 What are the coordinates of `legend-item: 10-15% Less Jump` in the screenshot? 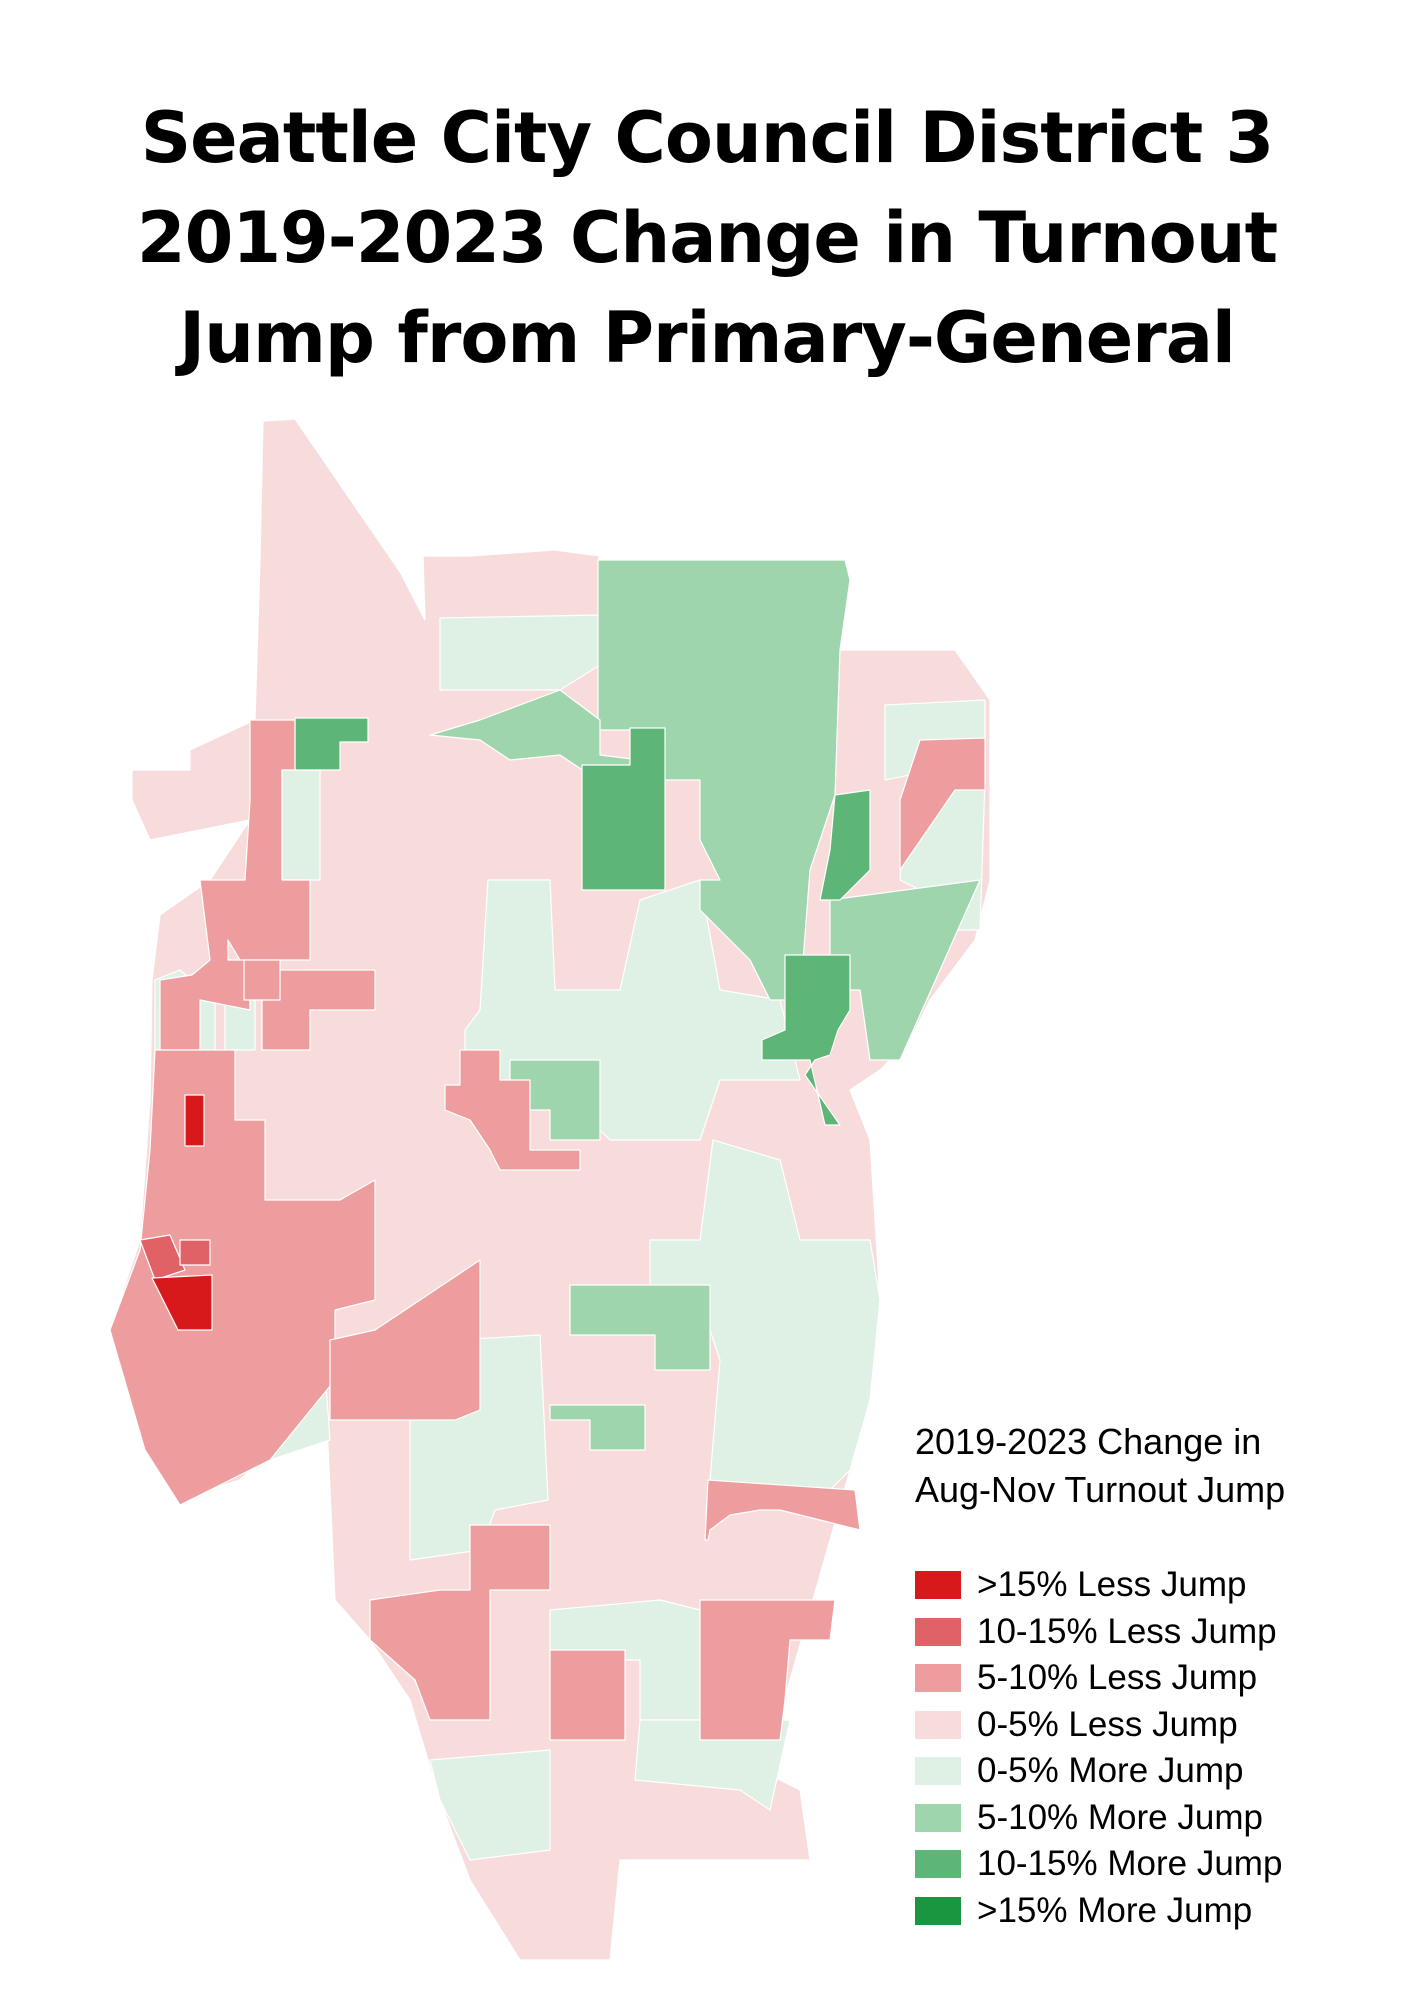 It's located at (1100, 1632).